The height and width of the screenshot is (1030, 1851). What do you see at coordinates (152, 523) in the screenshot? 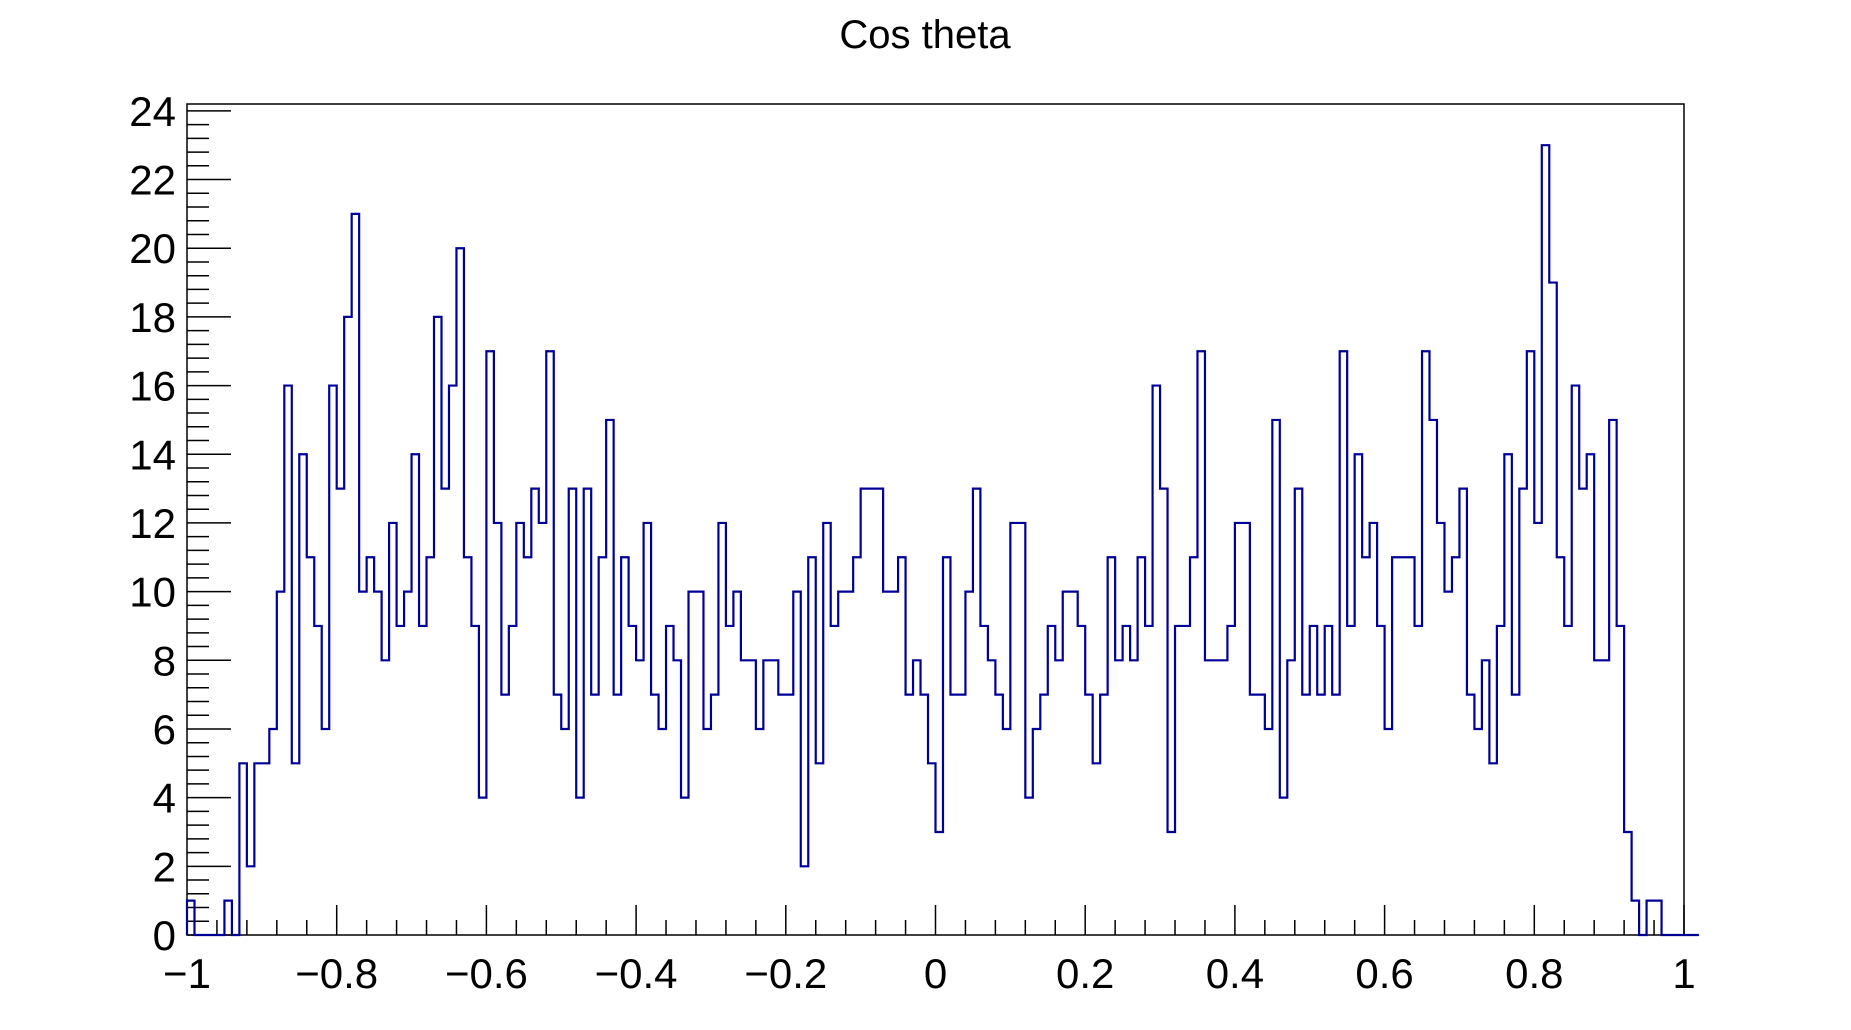
I see `y-tick-label: 12` at bounding box center [152, 523].